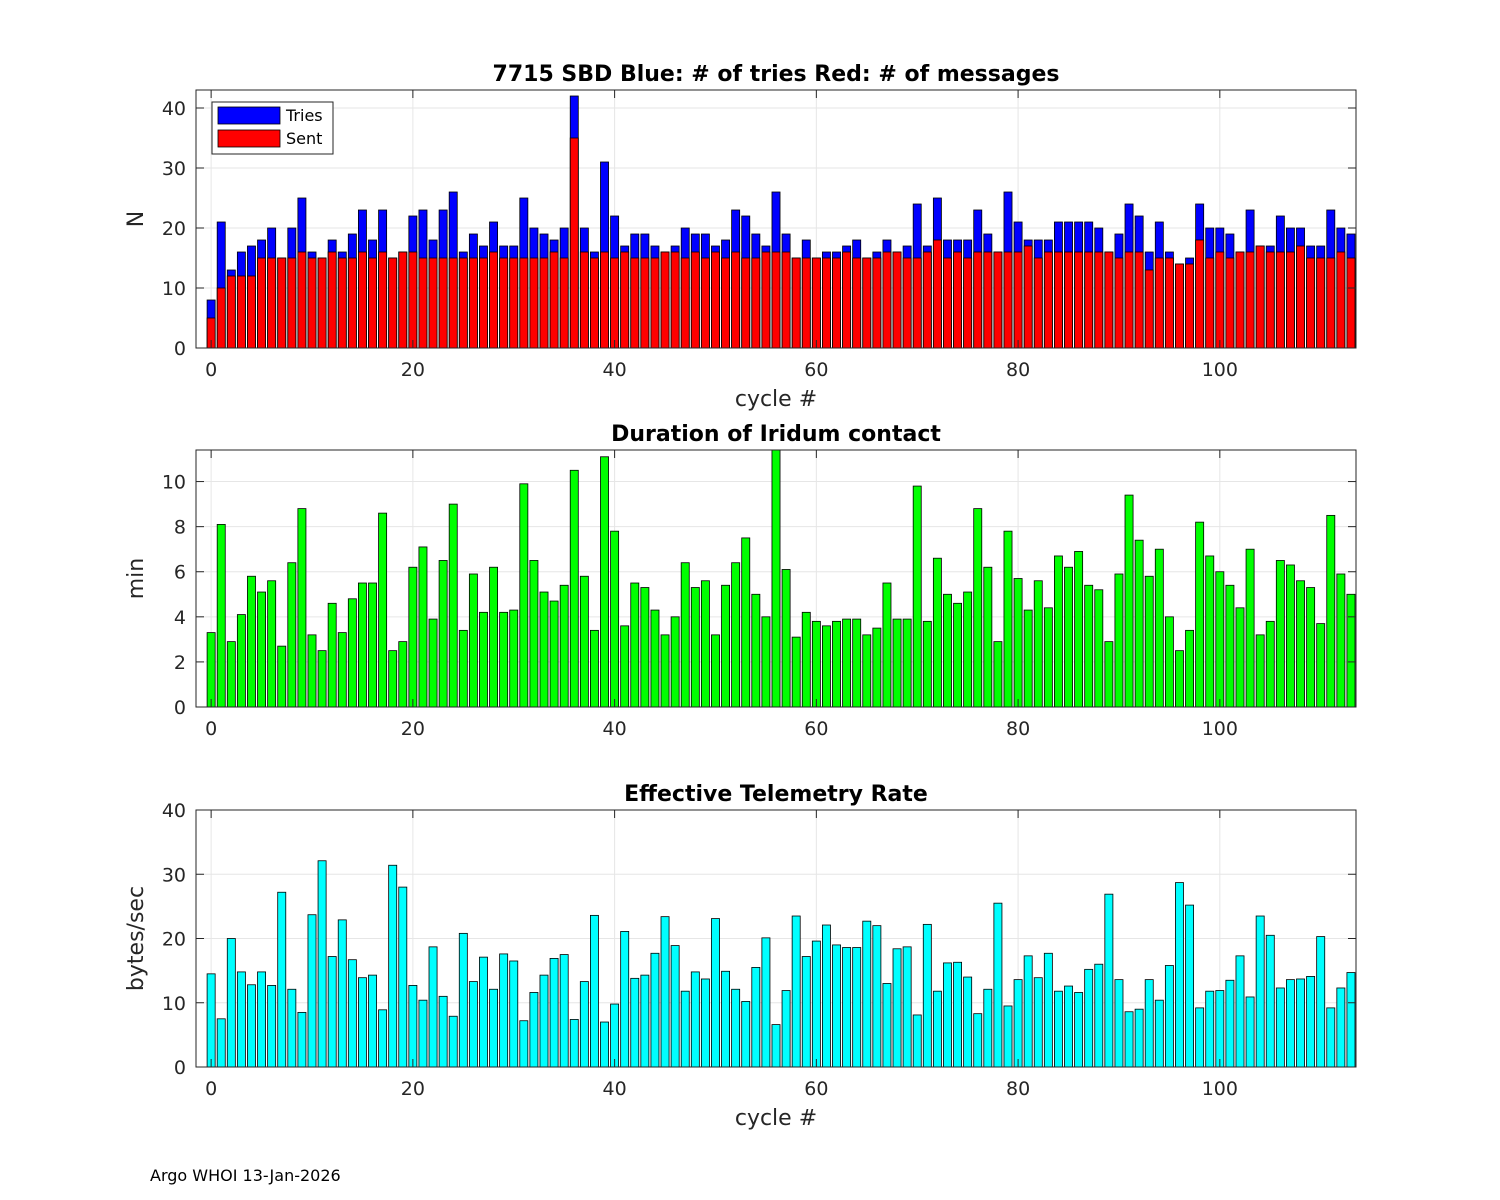 The height and width of the screenshot is (1200, 1500). Describe the element at coordinates (1220, 1089) in the screenshot. I see `x-tick-label: 100` at that location.